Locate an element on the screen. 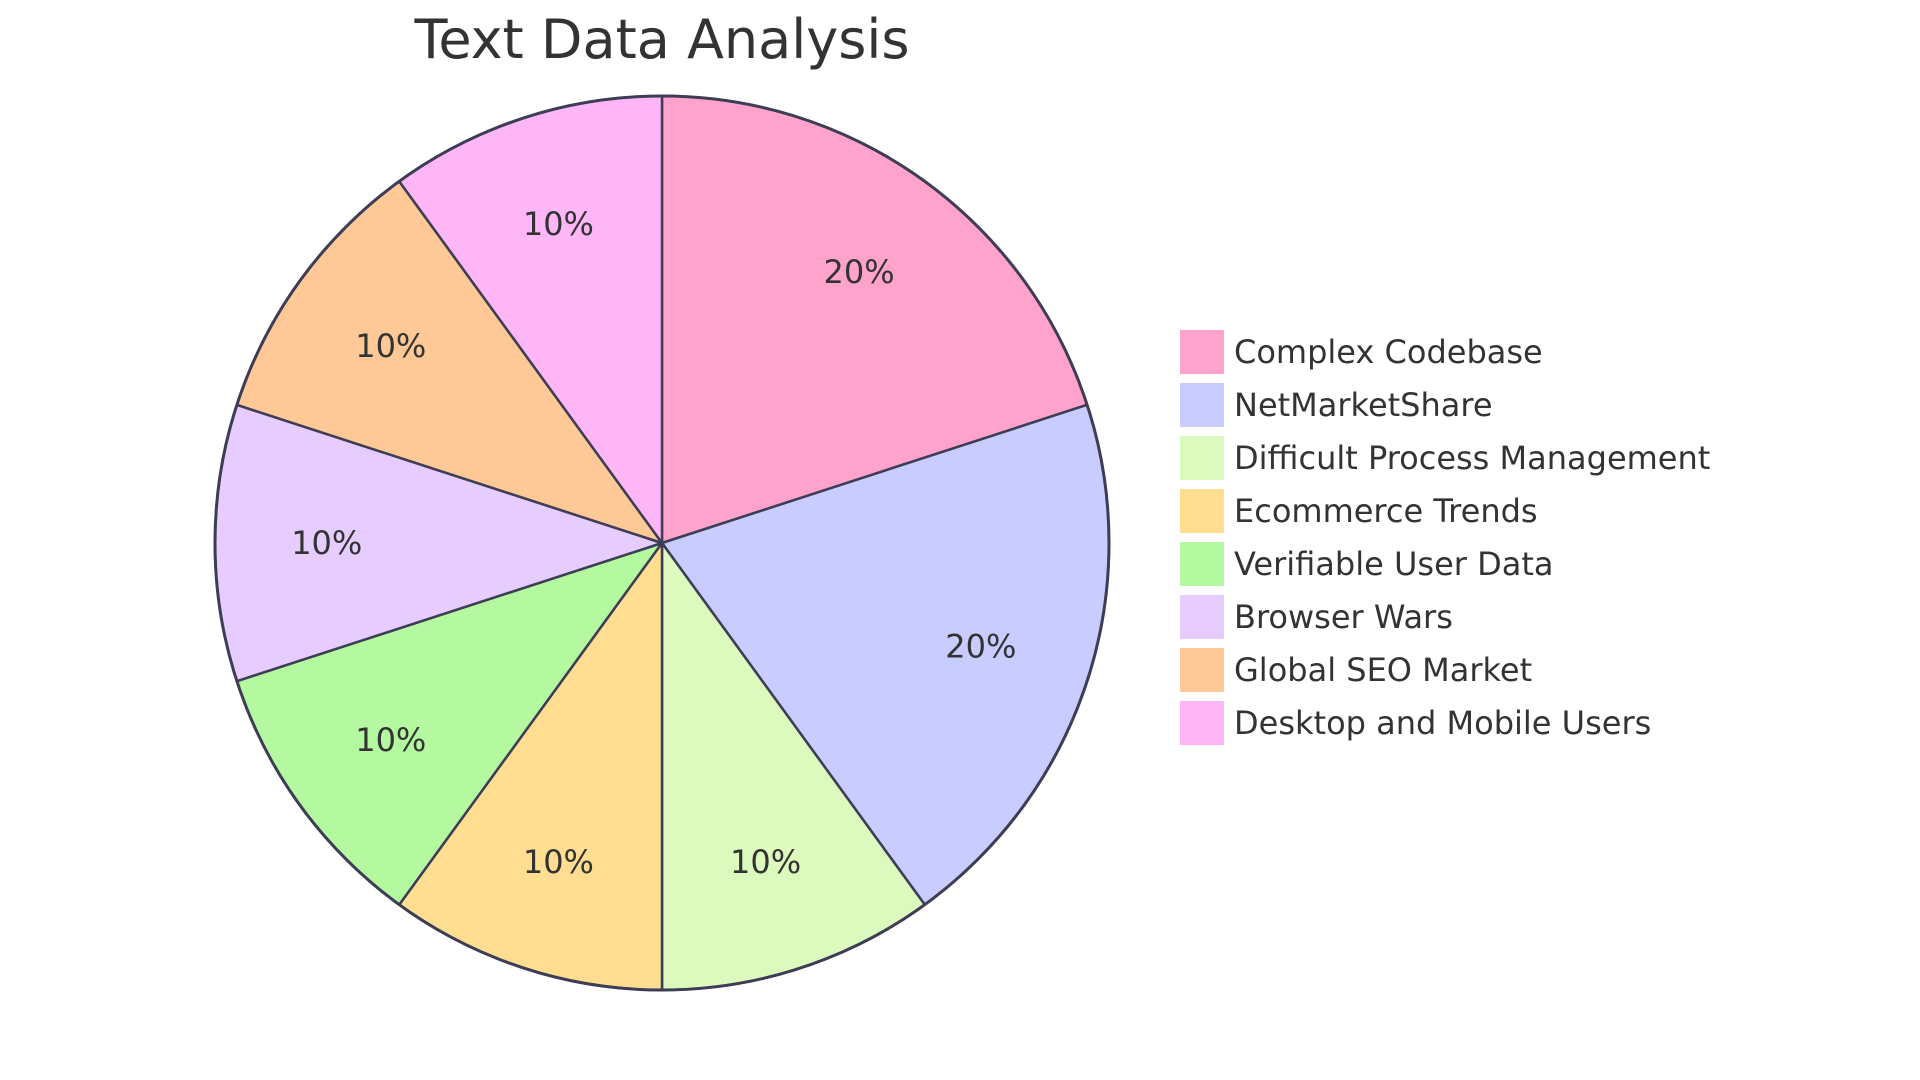  legend-label: Difficult Process Management is located at coordinates (1472, 458).